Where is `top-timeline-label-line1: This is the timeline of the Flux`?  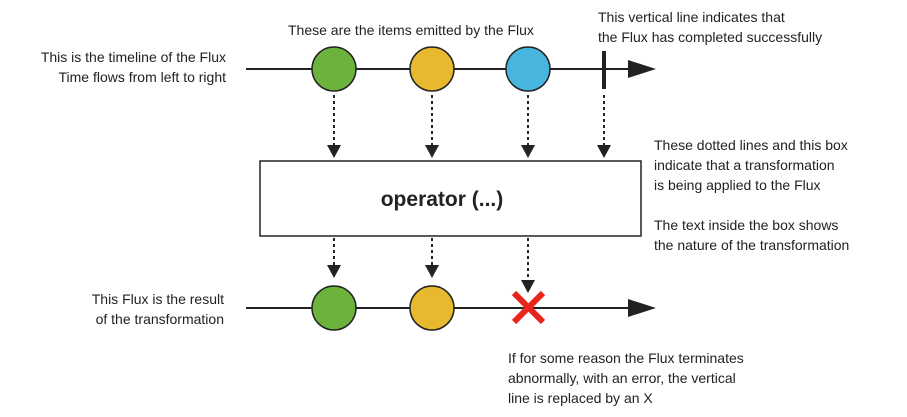 top-timeline-label-line1: This is the timeline of the Flux is located at coordinates (133, 57).